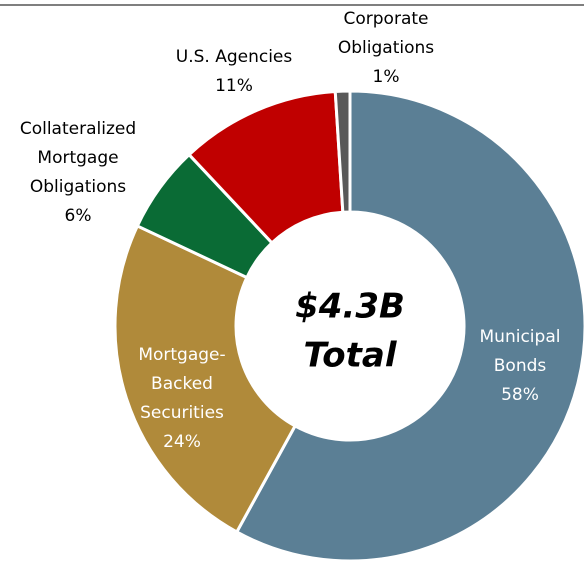 The height and width of the screenshot is (561, 584). I want to click on slice, so click(342, 151).